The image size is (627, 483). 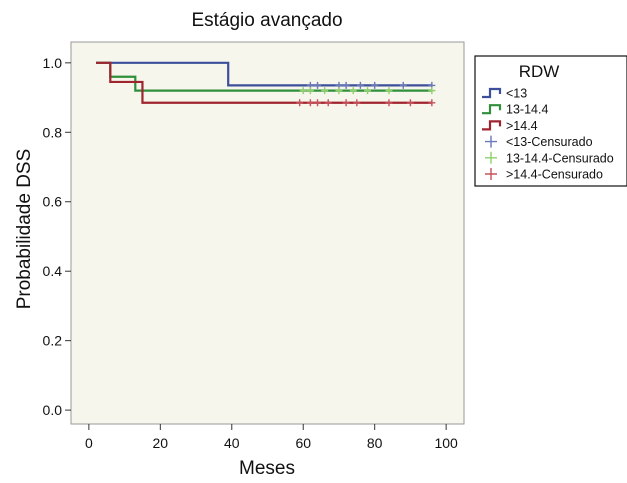 I want to click on legend-item: >14.4, so click(x=510, y=126).